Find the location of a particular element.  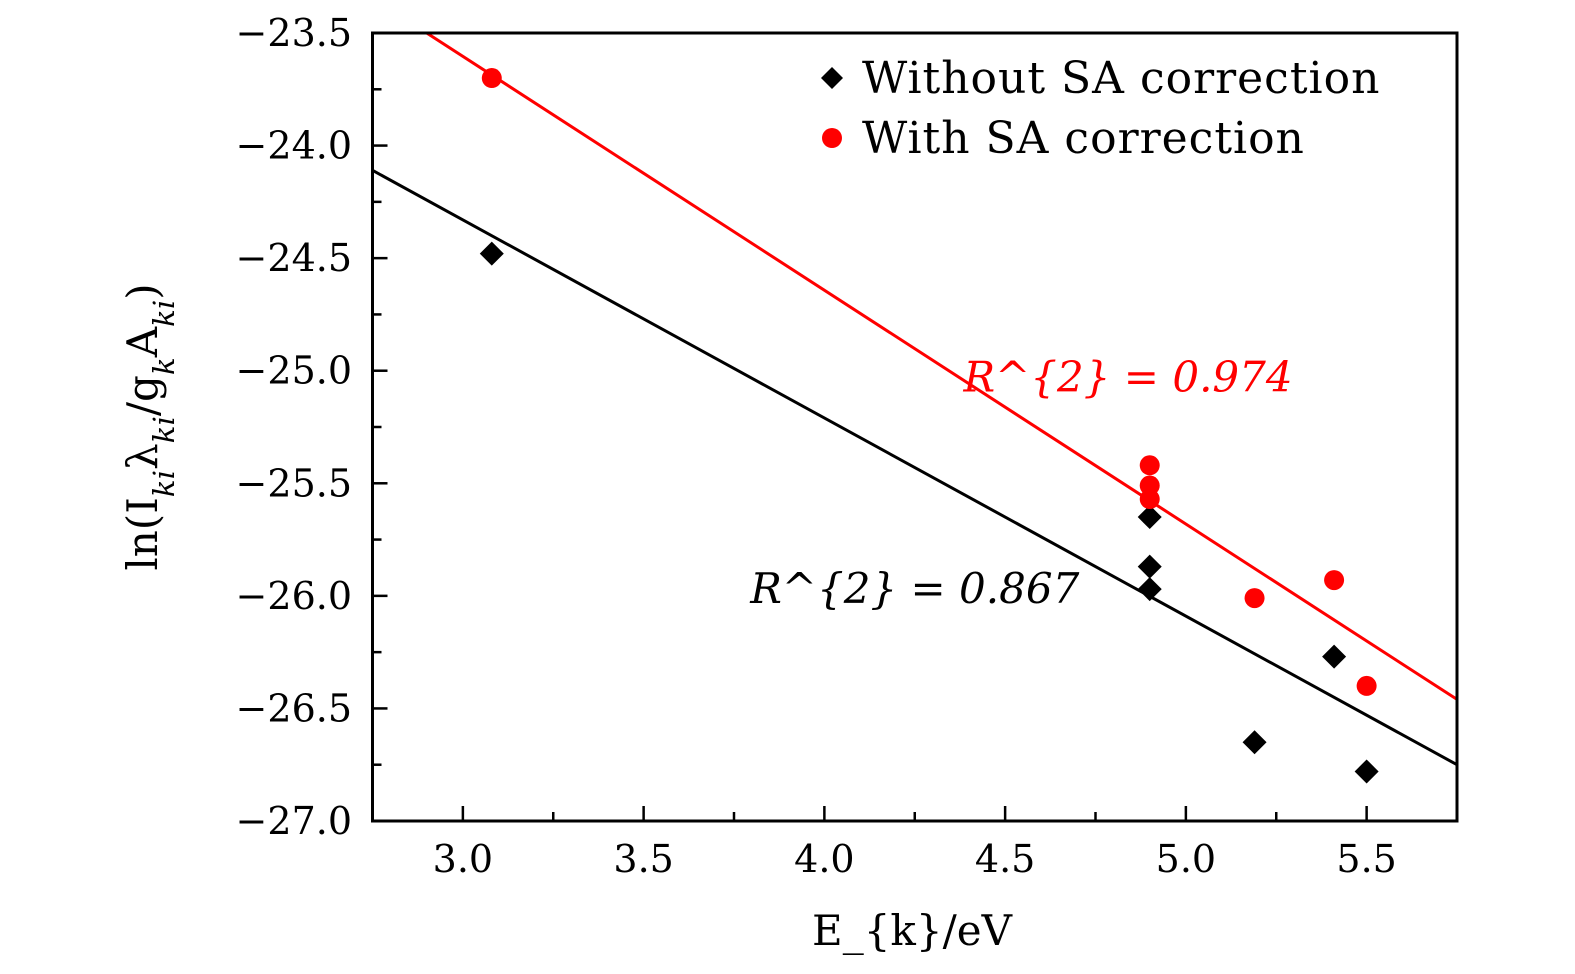

legend: Without SA correction With SA correction is located at coordinates (1100, 108).